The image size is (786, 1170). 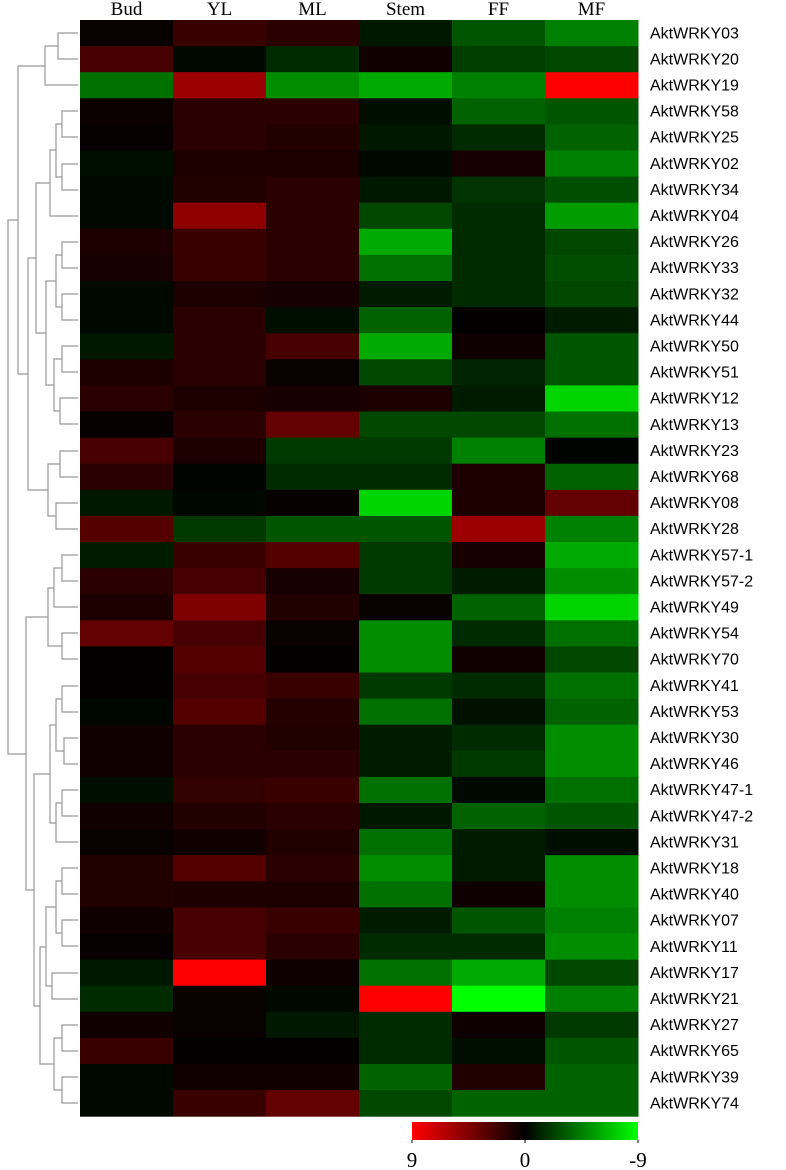 What do you see at coordinates (694, 921) in the screenshot?
I see `row-label: AktWRKY07` at bounding box center [694, 921].